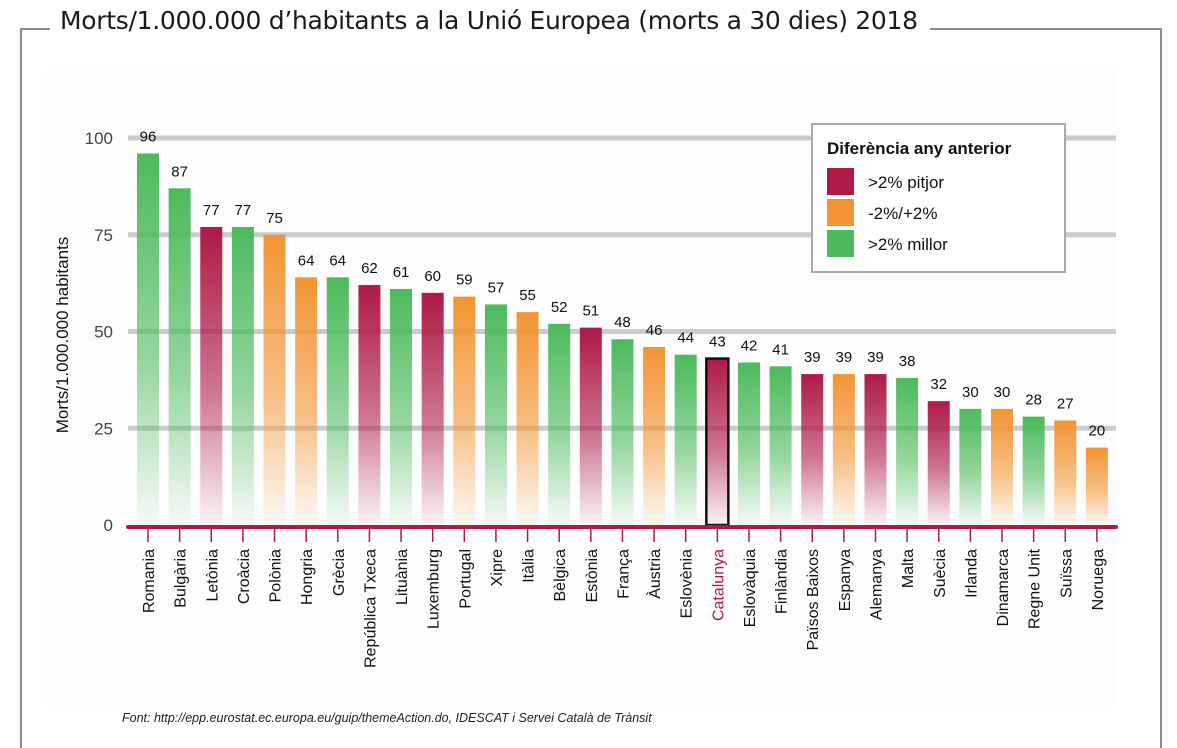 The image size is (1177, 748). I want to click on x-tick-label: Alemanya, so click(876, 584).